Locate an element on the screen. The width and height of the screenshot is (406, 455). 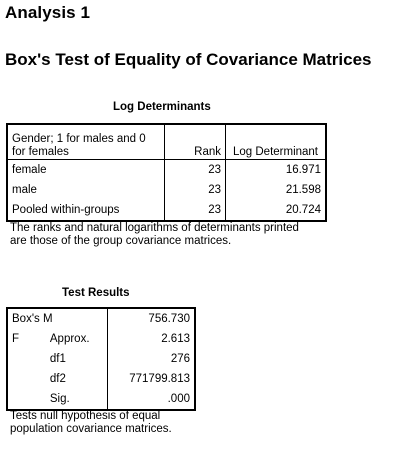
stat-value: 771799.813 is located at coordinates (159, 379).